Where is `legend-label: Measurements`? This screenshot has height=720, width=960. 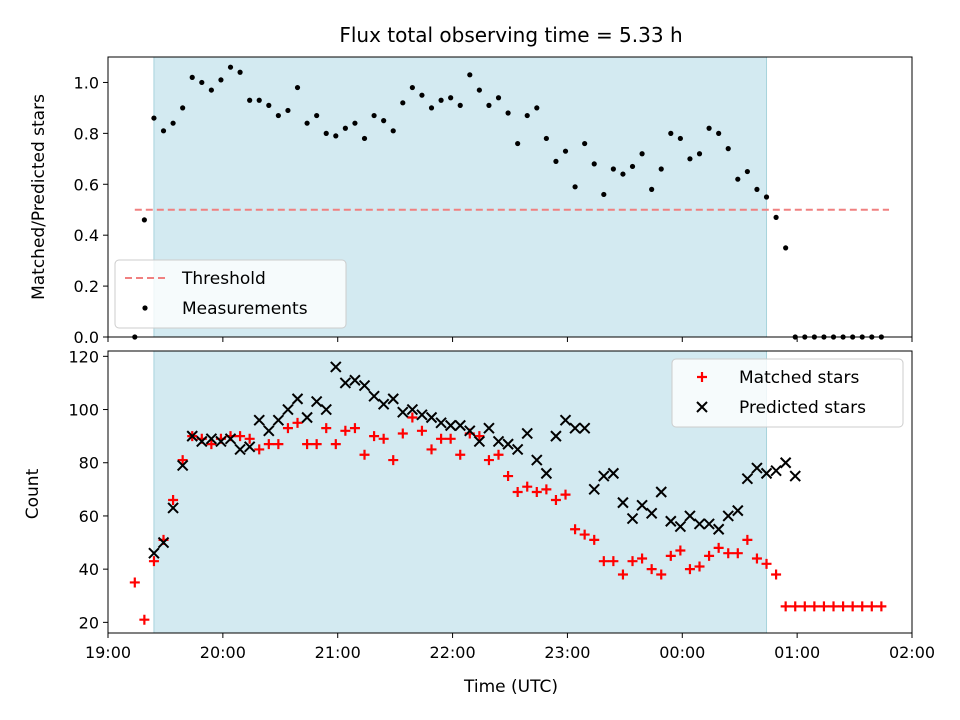 legend-label: Measurements is located at coordinates (245, 309).